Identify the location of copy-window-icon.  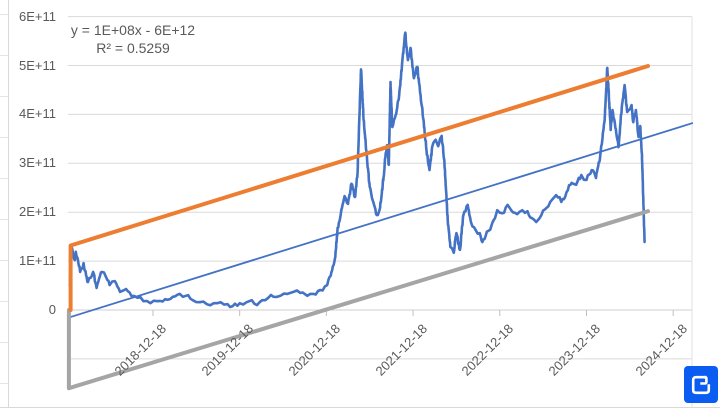
(701, 384).